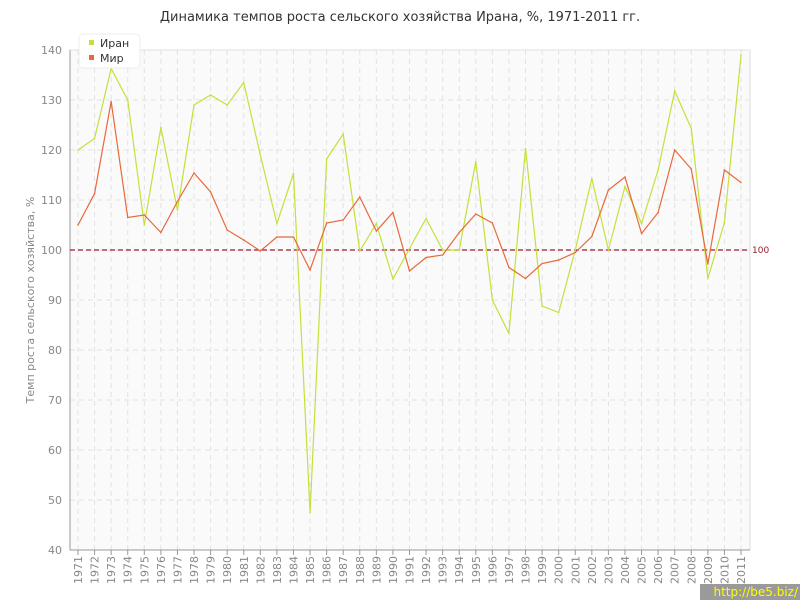 The height and width of the screenshot is (600, 800). What do you see at coordinates (30, 301) in the screenshot?
I see `y-axis-label: Темп роста сельского хозяйства, %` at bounding box center [30, 301].